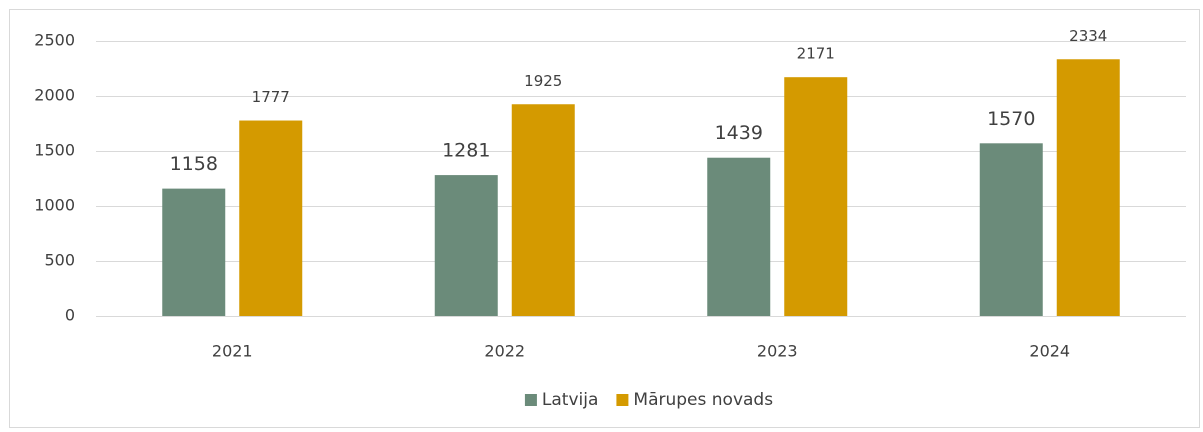  I want to click on data-label: 1281, so click(466, 151).